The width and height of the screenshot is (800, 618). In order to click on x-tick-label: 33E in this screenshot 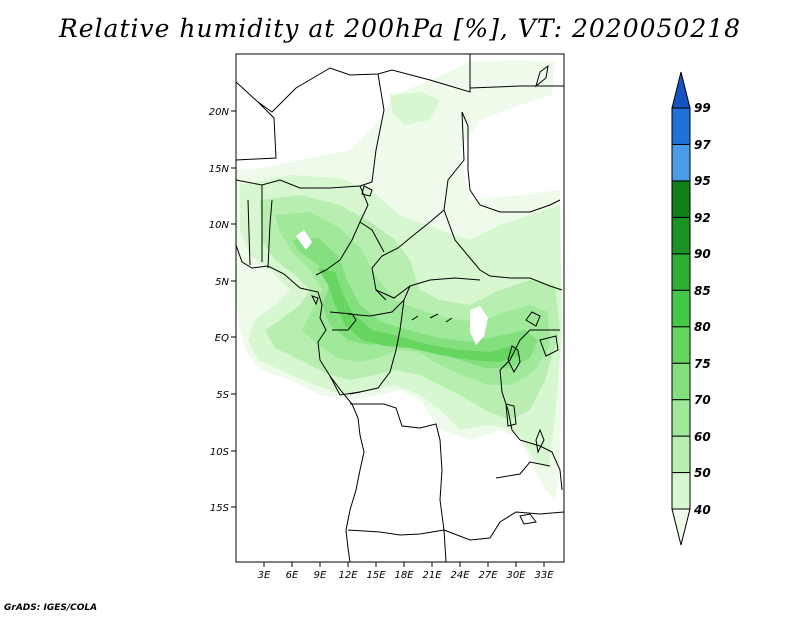, I will do `click(544, 575)`.